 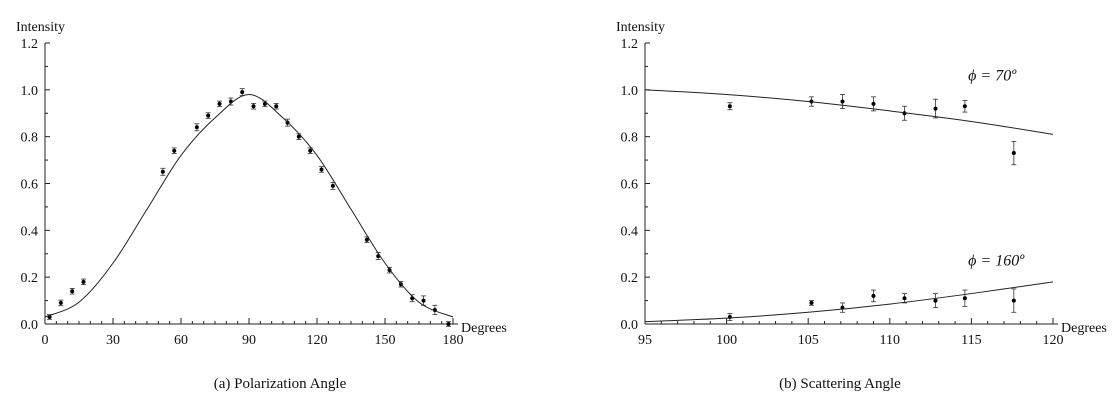 What do you see at coordinates (726, 340) in the screenshot?
I see `chart-b-x-tick-label: 100` at bounding box center [726, 340].